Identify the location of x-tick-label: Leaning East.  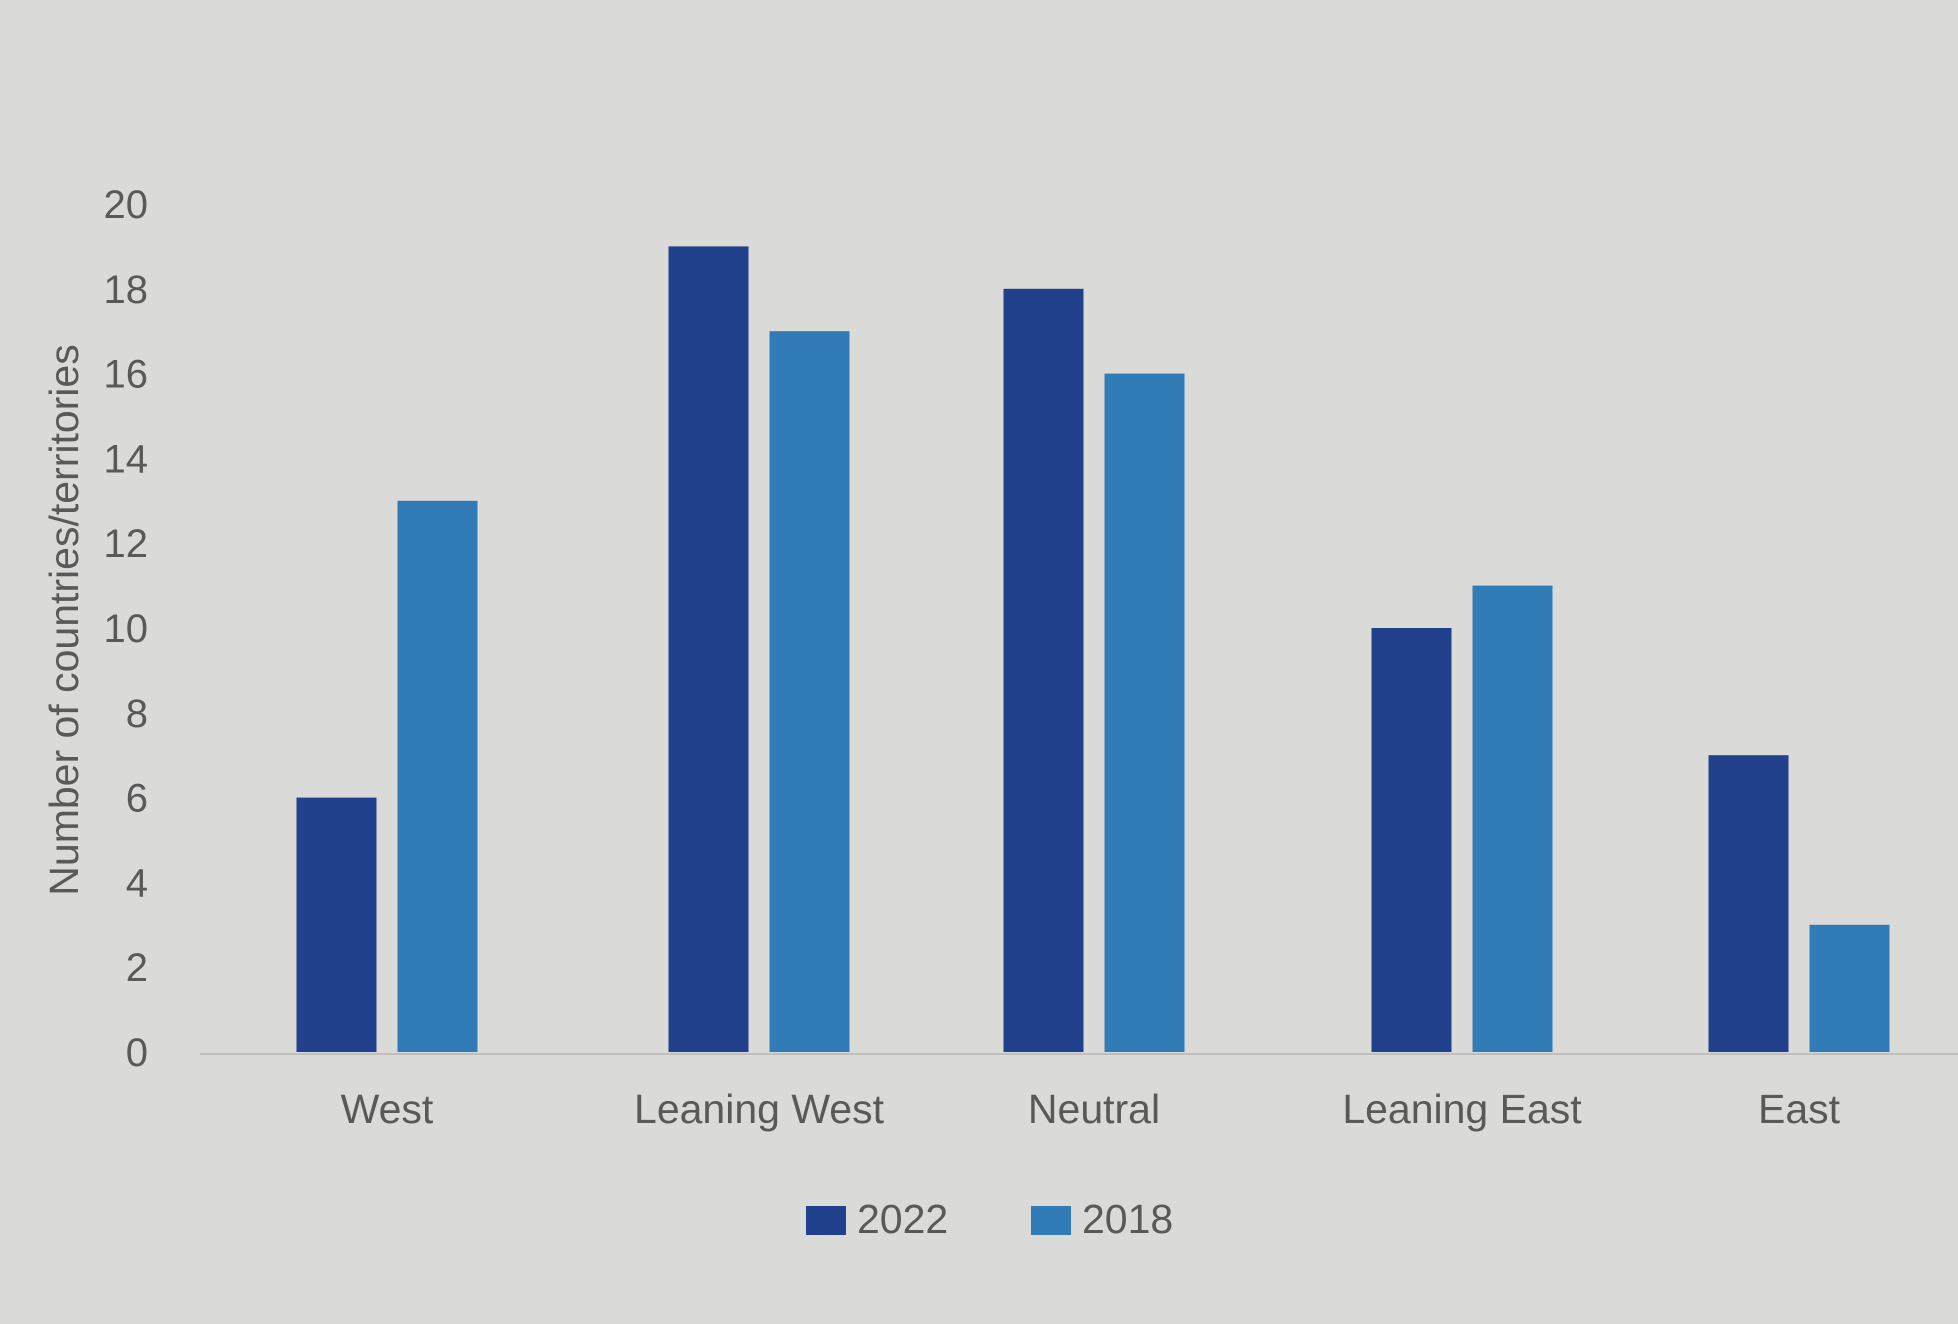
(1462, 1109).